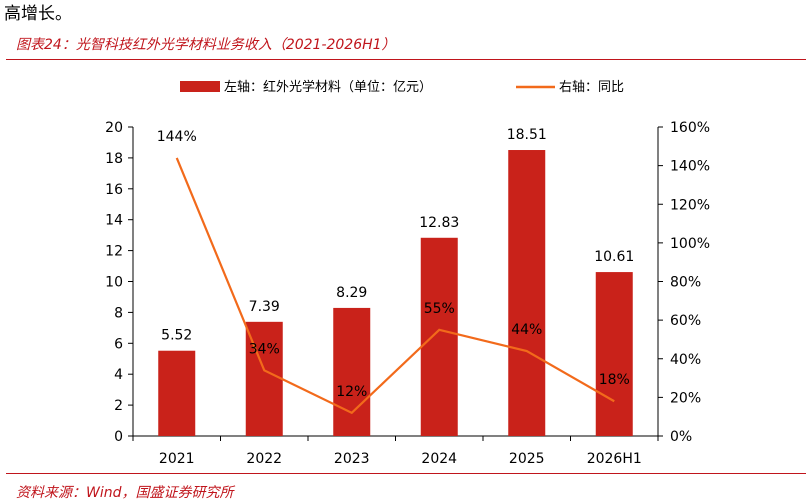 The image size is (810, 504). I want to click on y-left-tick-label: 10, so click(114, 283).